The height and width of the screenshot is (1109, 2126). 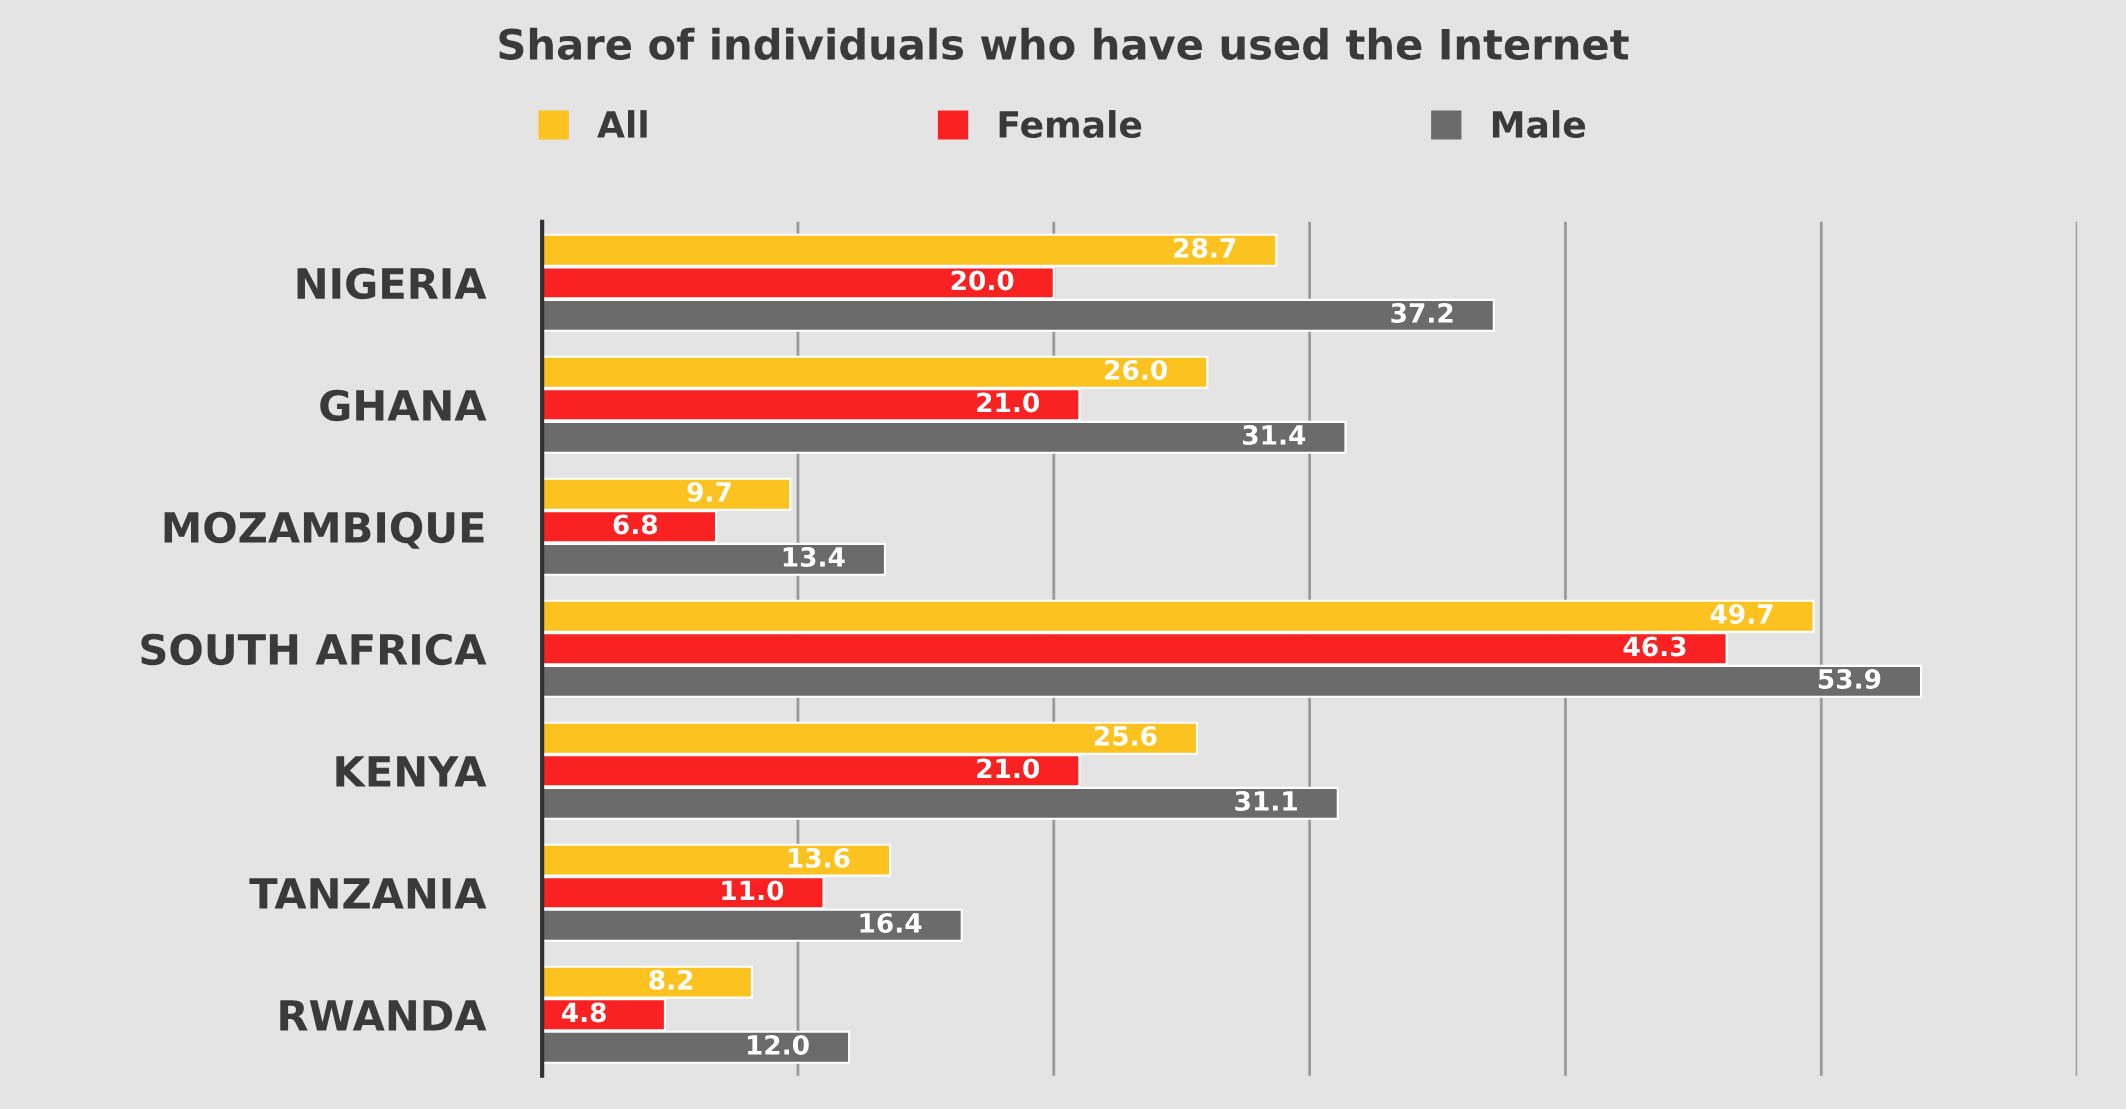 I want to click on legend-label: Male, so click(x=1539, y=124).